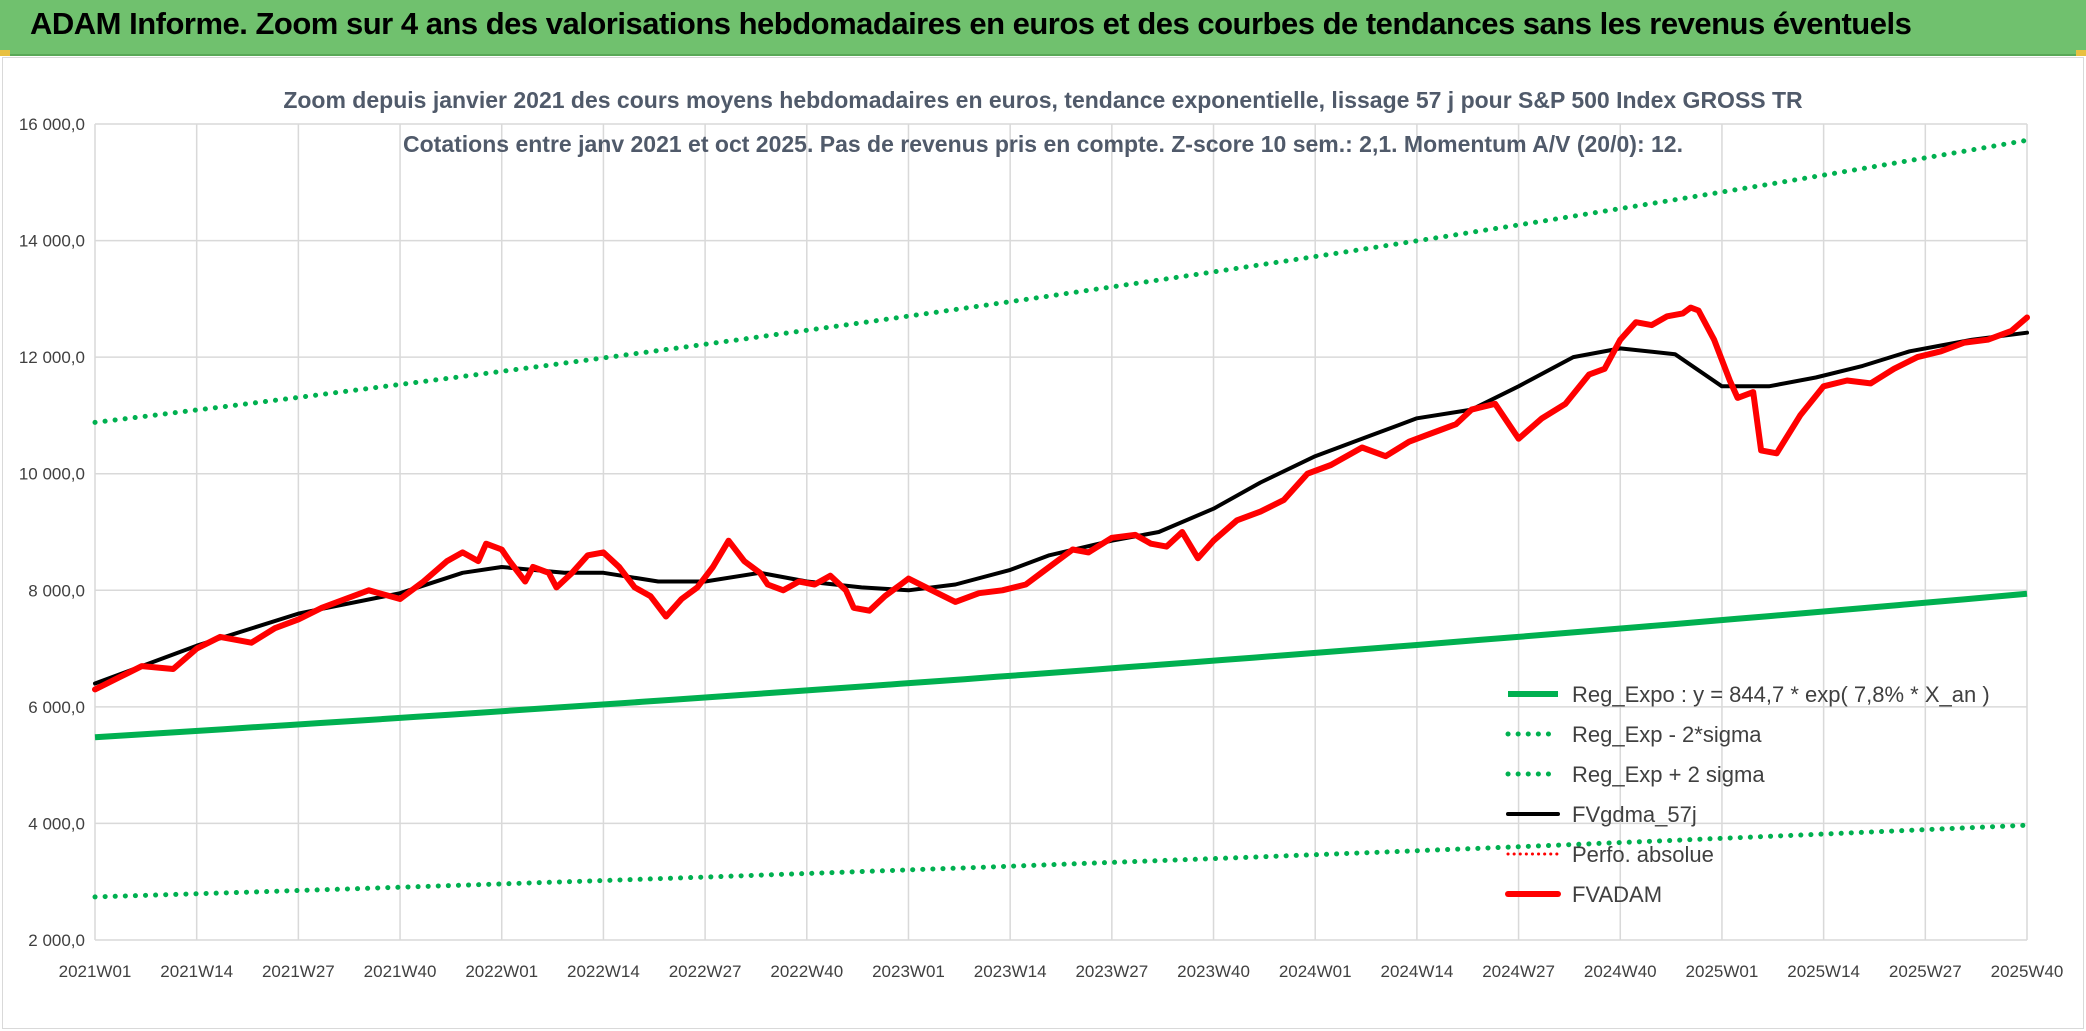 The width and height of the screenshot is (2086, 1031). What do you see at coordinates (56, 823) in the screenshot?
I see `y-tick-label: 4 000,0` at bounding box center [56, 823].